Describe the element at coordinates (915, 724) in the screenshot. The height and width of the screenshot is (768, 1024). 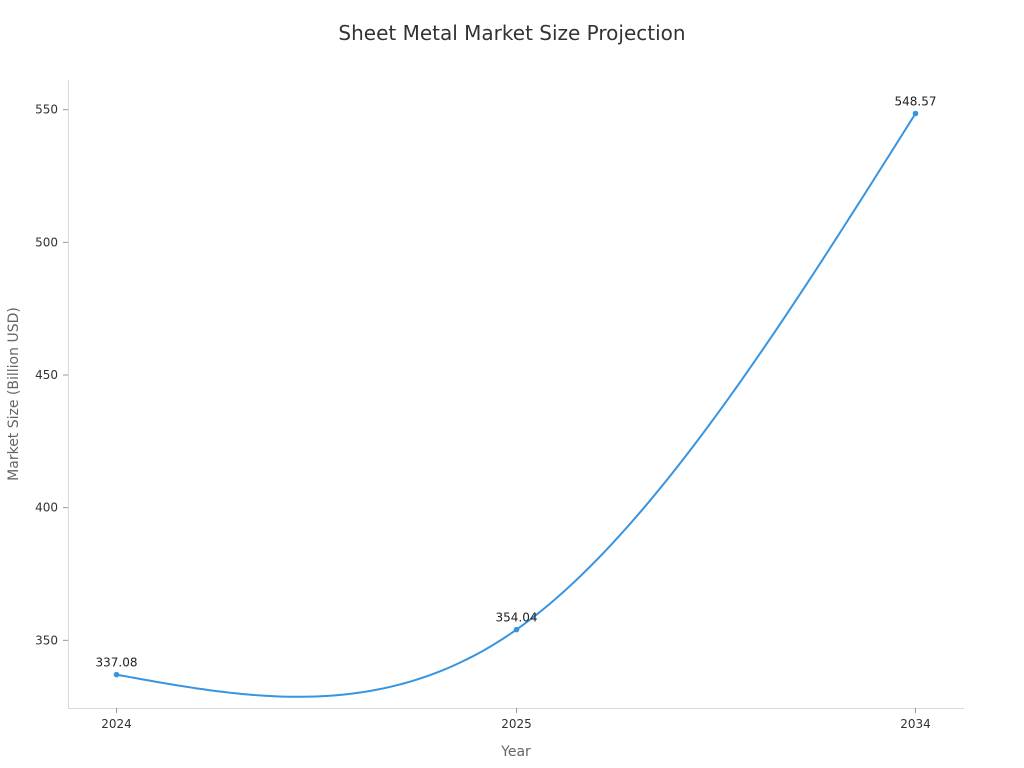
I see `x-tick-label: 2034` at that location.